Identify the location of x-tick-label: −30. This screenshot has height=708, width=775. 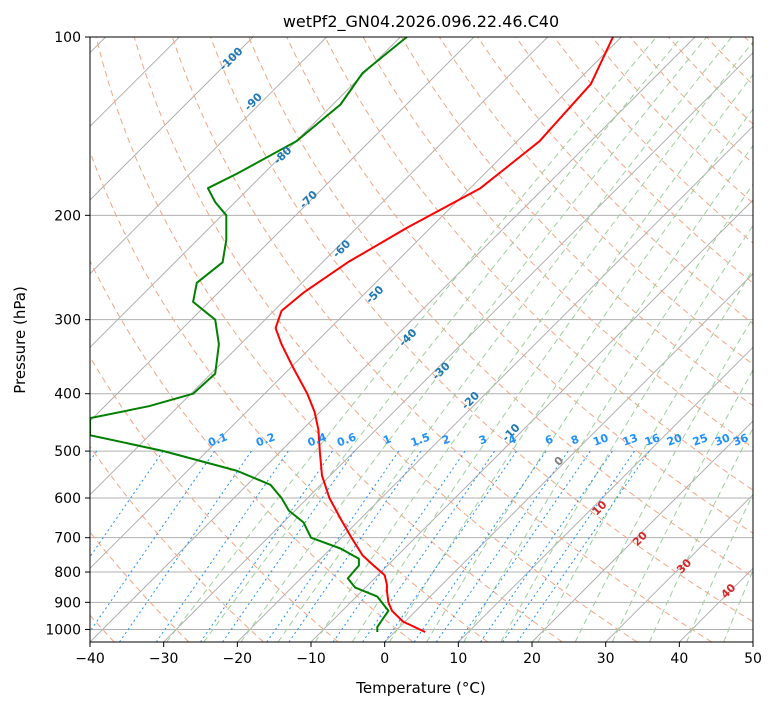
(164, 659).